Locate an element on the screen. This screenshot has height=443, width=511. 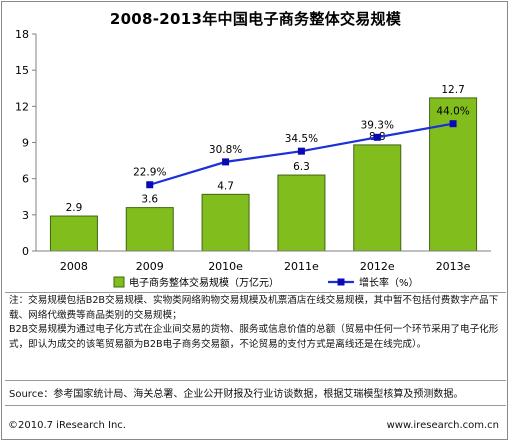
bar-value-label: 6.3 is located at coordinates (301, 167).